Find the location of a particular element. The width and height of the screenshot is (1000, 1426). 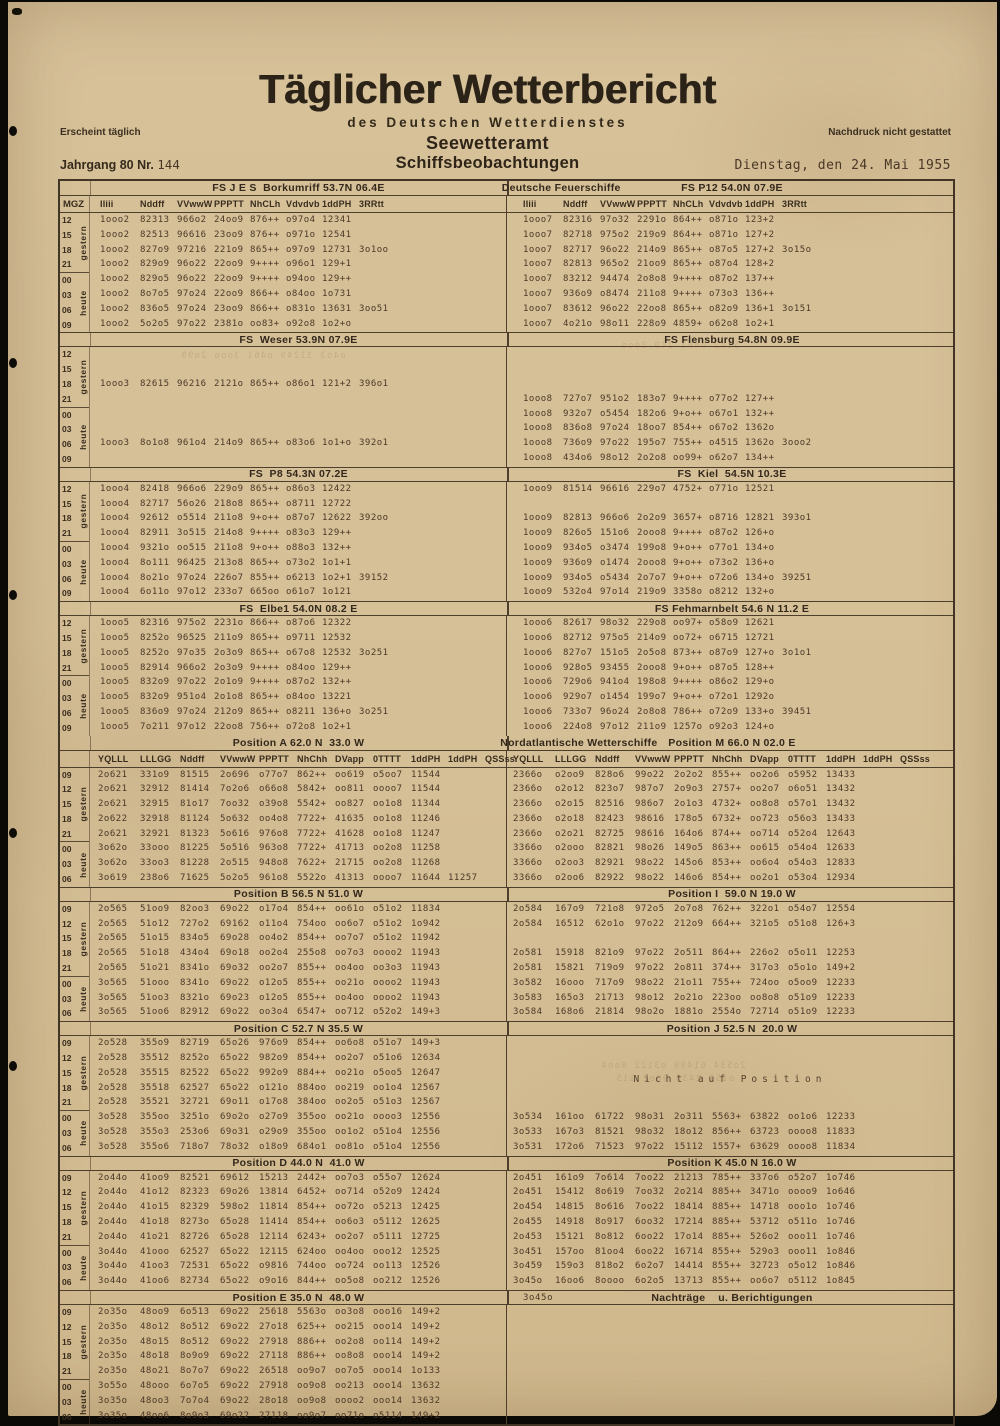

data-cell: 98o22 is located at coordinates (650, 982).